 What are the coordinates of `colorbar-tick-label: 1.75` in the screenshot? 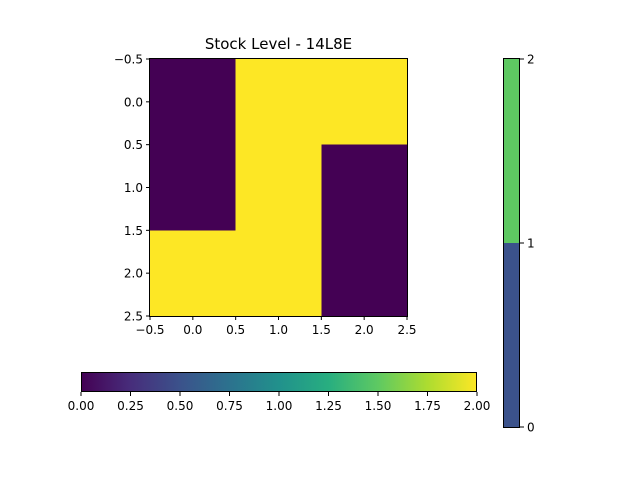 It's located at (427, 406).